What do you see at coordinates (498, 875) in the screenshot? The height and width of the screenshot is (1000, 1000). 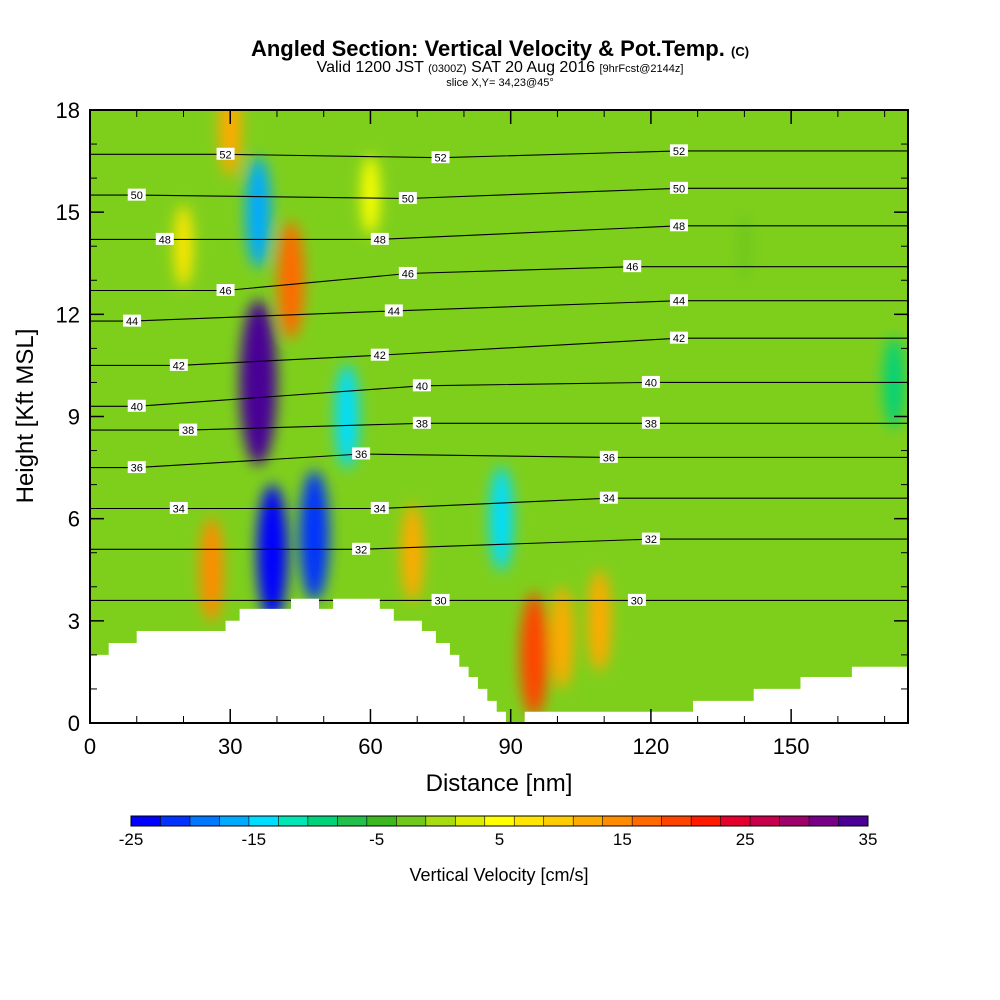 I see `colorbar-label: Vertical Velocity [cm/s]` at bounding box center [498, 875].